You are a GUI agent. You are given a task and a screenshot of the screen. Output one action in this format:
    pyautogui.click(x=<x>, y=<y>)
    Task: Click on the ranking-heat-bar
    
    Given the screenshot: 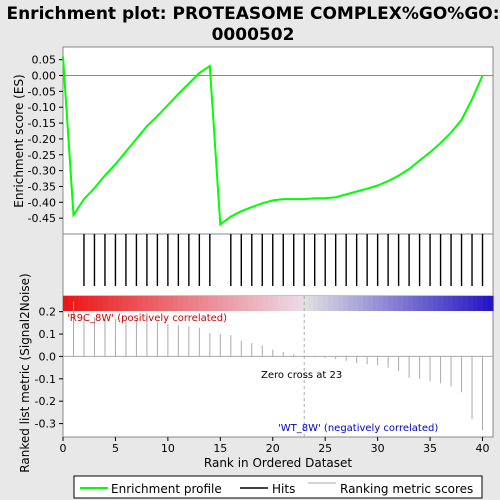 What is the action you would take?
    pyautogui.click(x=278, y=303)
    